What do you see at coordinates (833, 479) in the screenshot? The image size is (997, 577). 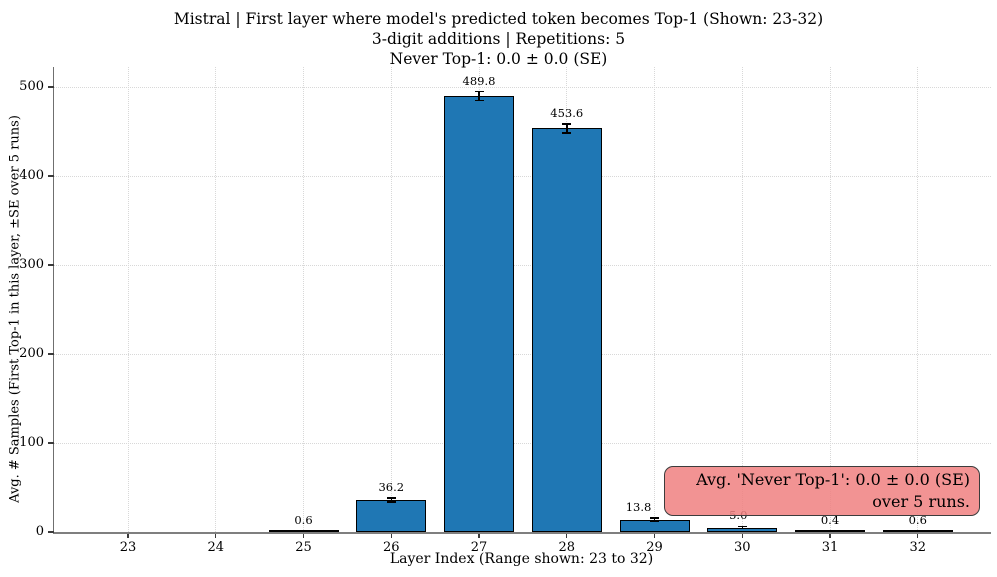 I see `annotation-line-1: Avg. 'Never Top-1': 0.0 ± 0.0 (SE)` at bounding box center [833, 479].